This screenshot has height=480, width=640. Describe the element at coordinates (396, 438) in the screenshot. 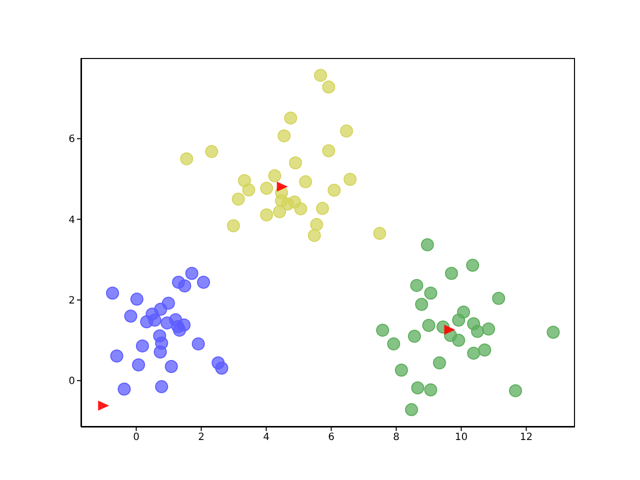

I see `x-tick-label: 8` at that location.